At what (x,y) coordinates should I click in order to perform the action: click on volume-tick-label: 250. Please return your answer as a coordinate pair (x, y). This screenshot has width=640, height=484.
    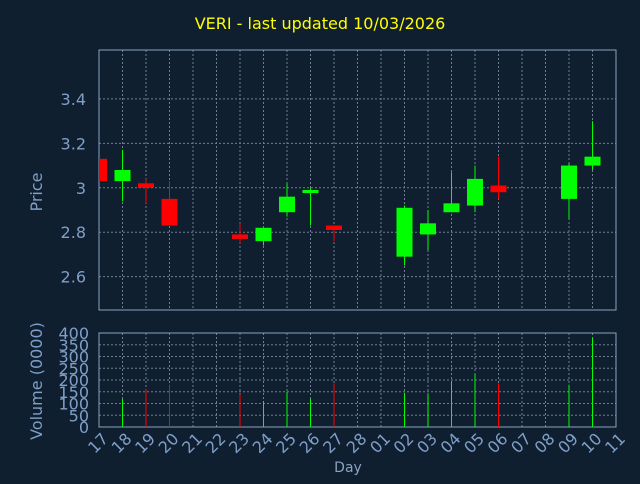
    Looking at the image, I should click on (73, 368).